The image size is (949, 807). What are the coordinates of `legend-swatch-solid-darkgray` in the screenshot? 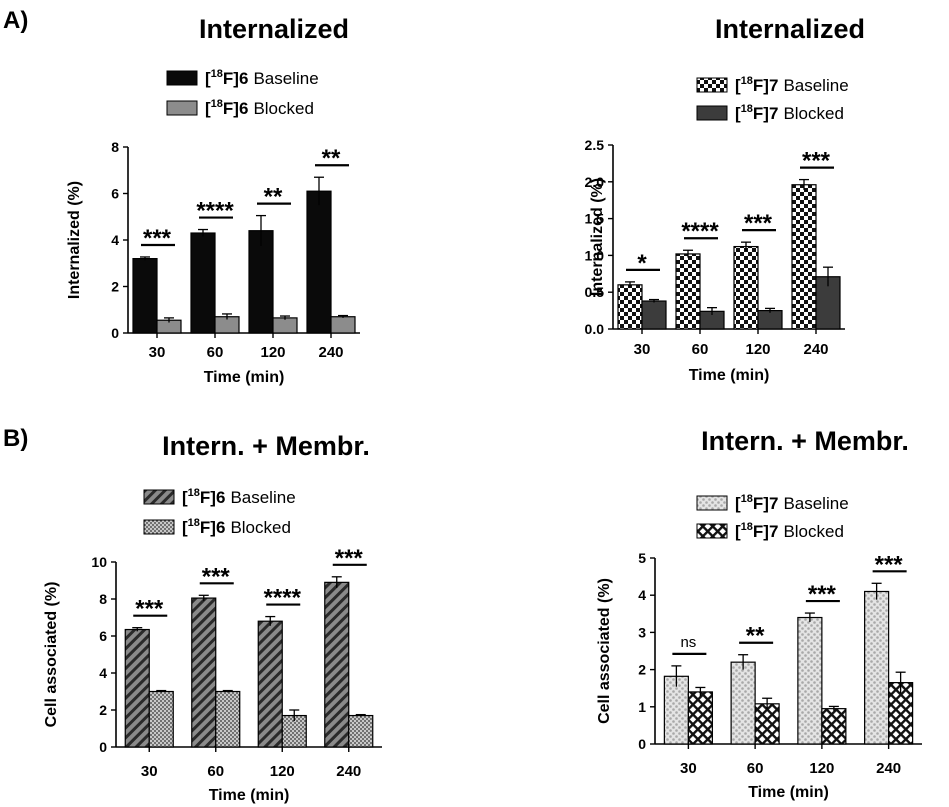 It's located at (712, 113).